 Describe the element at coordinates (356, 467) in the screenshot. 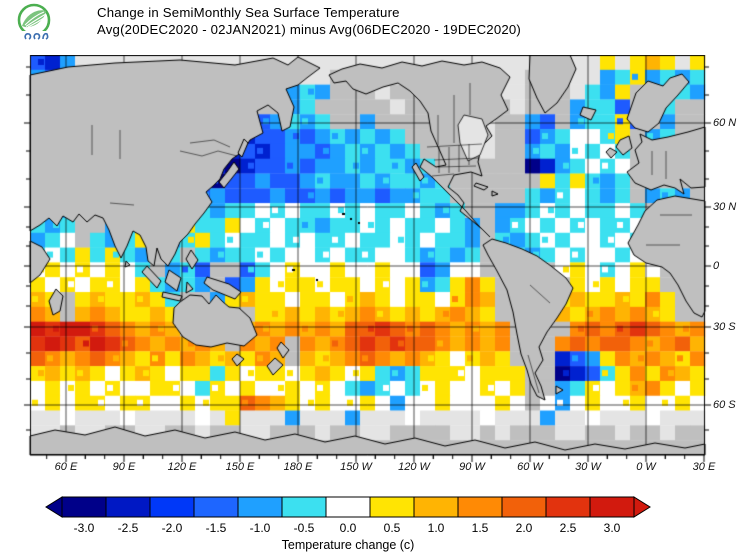

I see `lon-label: 150 W` at that location.